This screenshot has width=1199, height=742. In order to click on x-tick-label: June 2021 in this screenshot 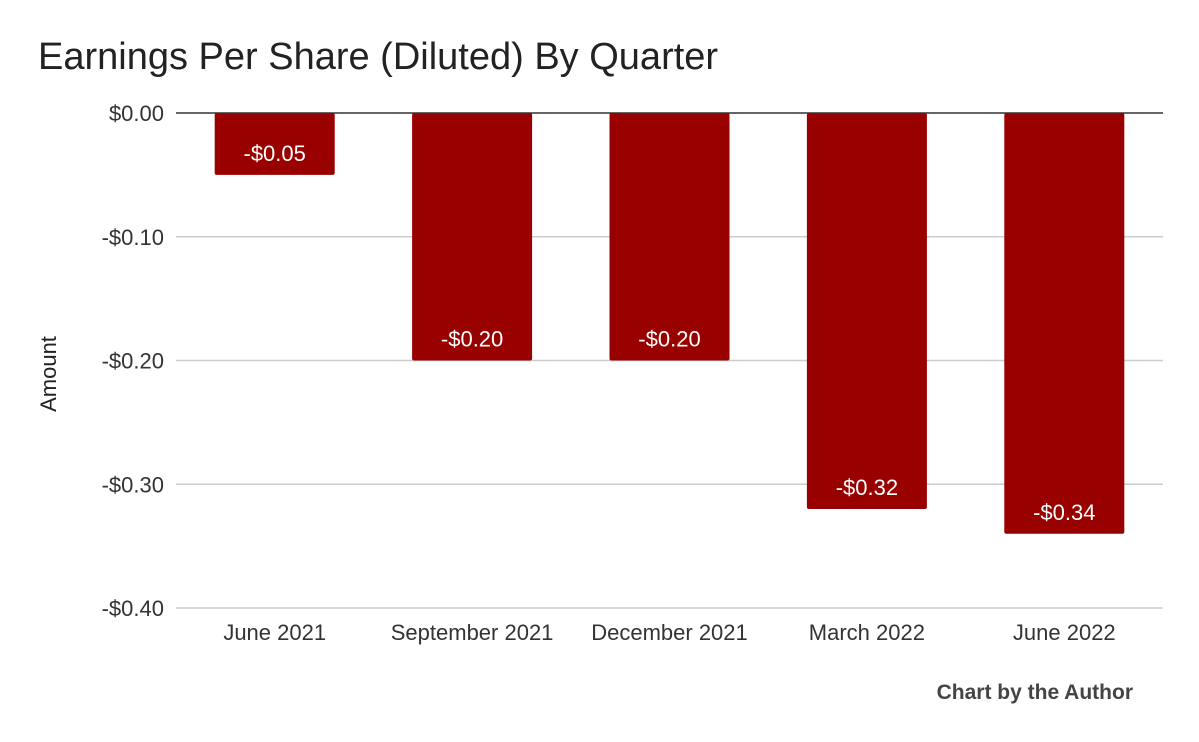, I will do `click(274, 632)`.